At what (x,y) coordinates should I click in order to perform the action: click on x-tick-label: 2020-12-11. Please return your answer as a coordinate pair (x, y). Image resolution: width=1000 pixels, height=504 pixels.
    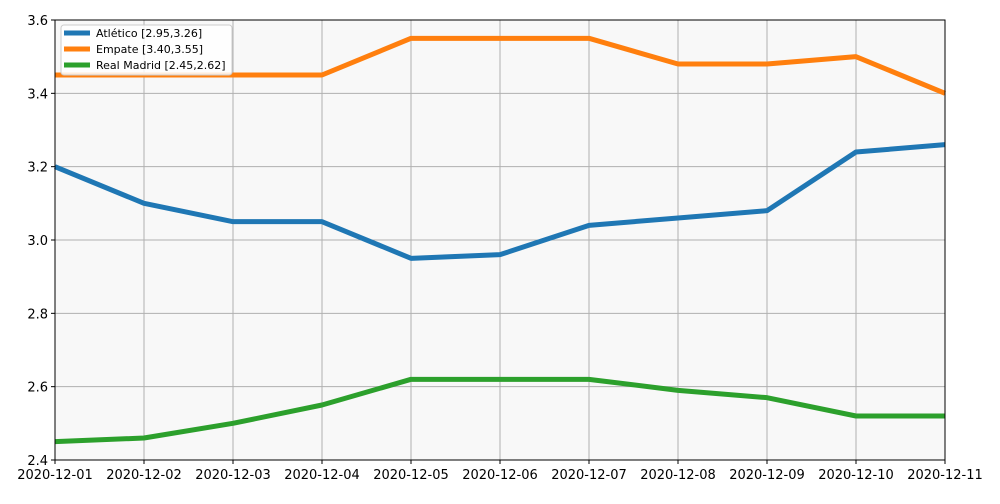
    Looking at the image, I should click on (945, 475).